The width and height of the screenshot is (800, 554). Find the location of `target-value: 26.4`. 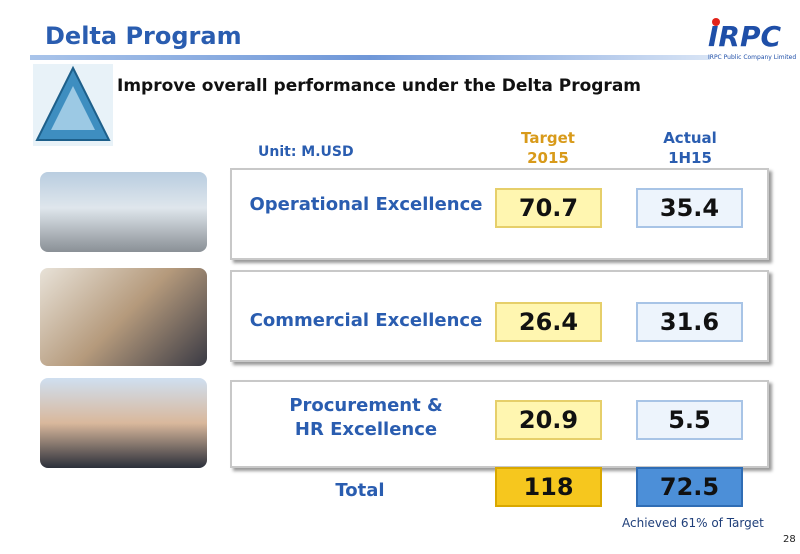

target-value: 26.4 is located at coordinates (548, 322).